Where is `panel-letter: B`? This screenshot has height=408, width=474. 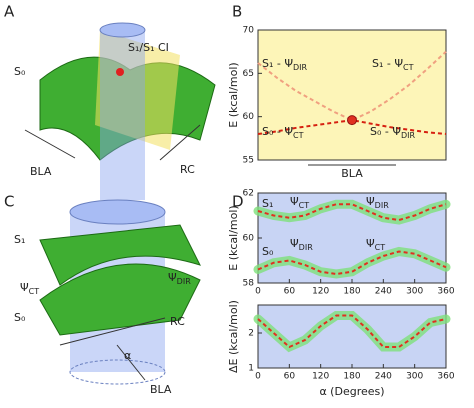
panel-letter: B is located at coordinates (237, 12).